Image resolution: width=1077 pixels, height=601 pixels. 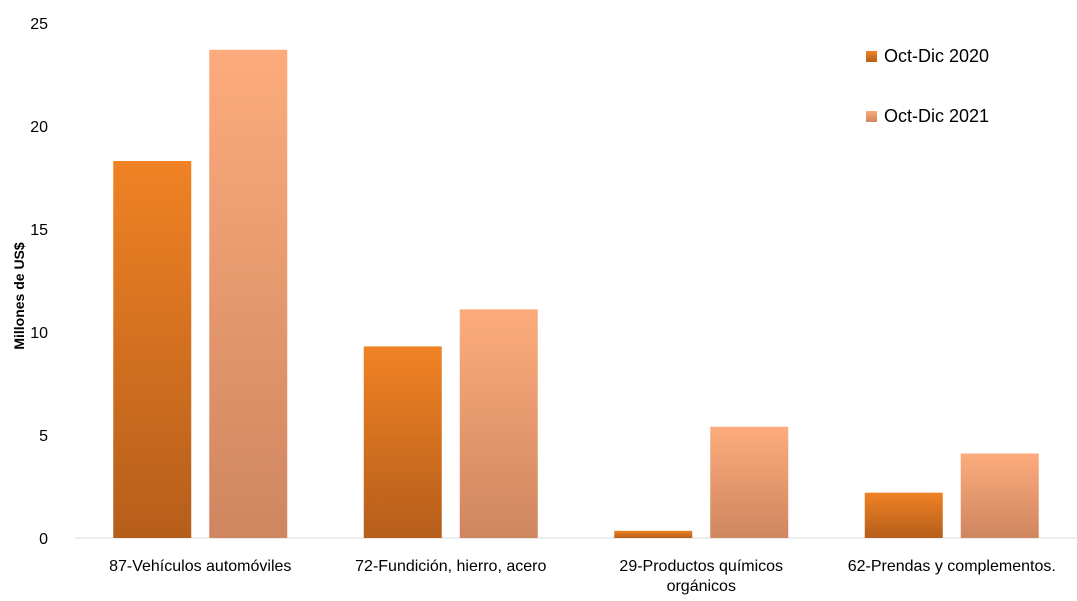 What do you see at coordinates (39, 230) in the screenshot?
I see `y-tick-label: 15` at bounding box center [39, 230].